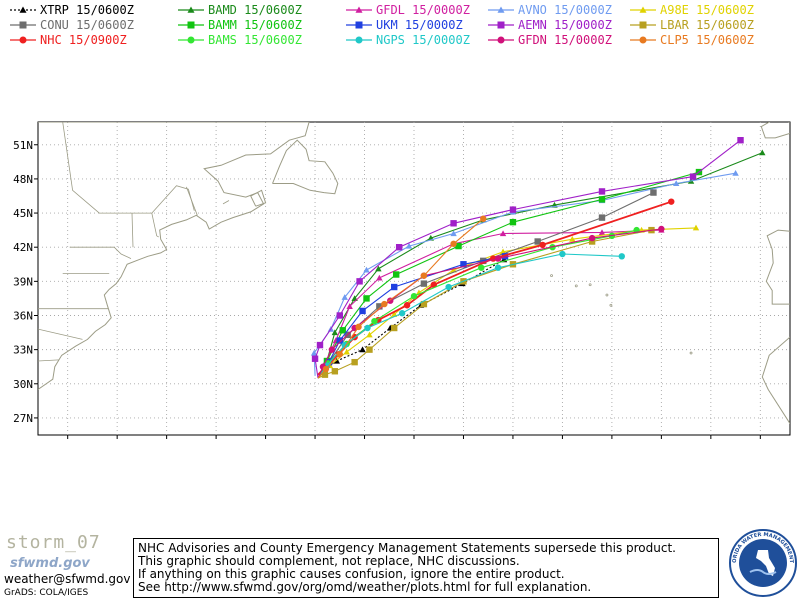 This screenshot has width=800, height=600. I want to click on grads-credit: GrADS: COLA/IGES, so click(46, 593).